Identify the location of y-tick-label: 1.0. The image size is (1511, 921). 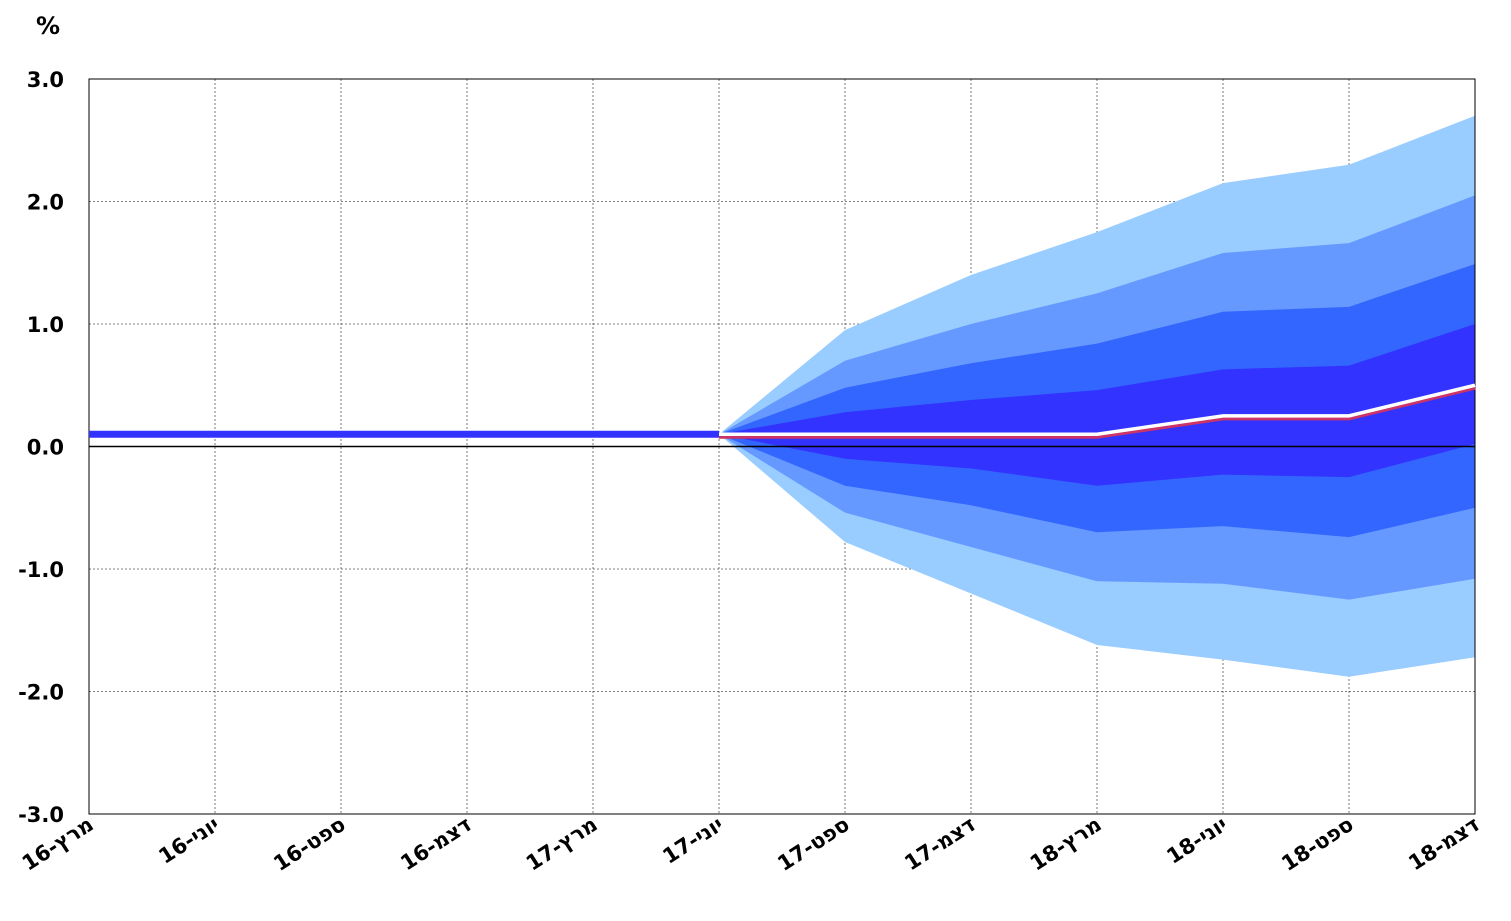
(45, 325).